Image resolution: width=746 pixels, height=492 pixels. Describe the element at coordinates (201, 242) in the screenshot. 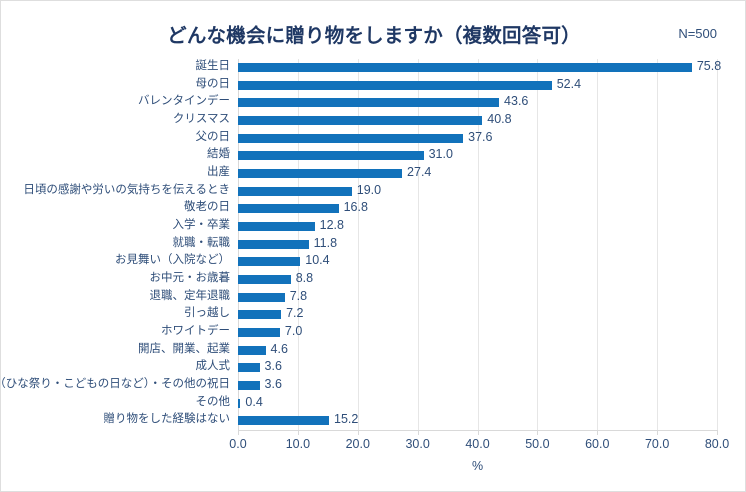

I see `category-label: 就職・転職` at that location.